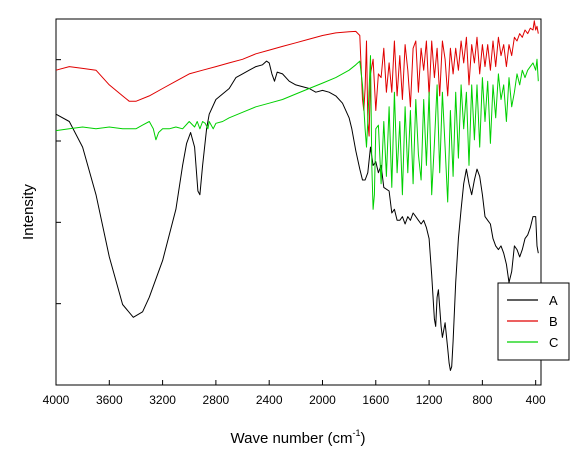 This screenshot has height=452, width=579. Describe the element at coordinates (56, 400) in the screenshot. I see `x-tick-label: 4000` at that location.